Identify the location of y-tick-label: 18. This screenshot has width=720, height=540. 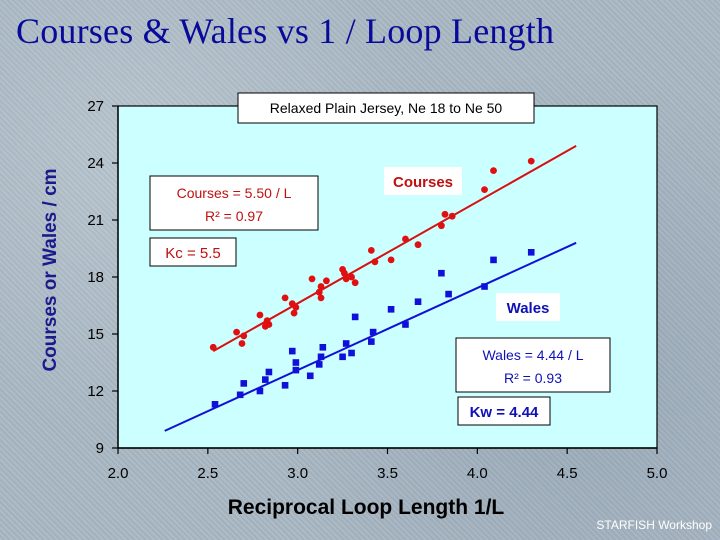
(95, 277).